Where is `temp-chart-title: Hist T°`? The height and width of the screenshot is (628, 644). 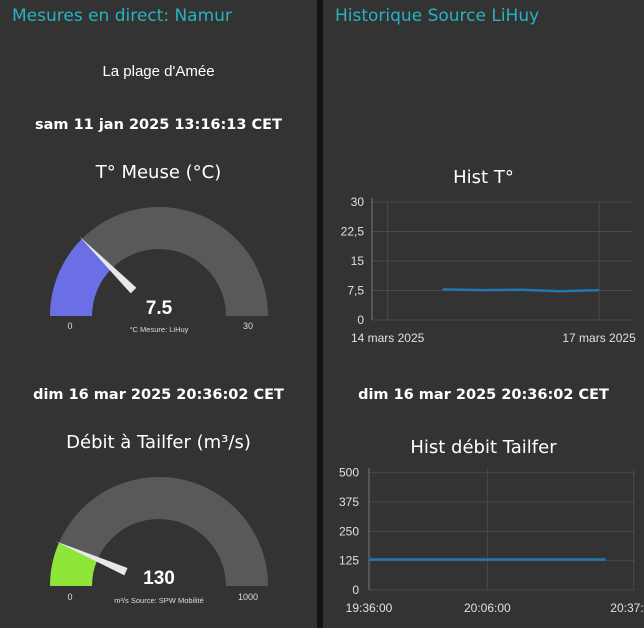
temp-chart-title: Hist T° is located at coordinates (483, 177).